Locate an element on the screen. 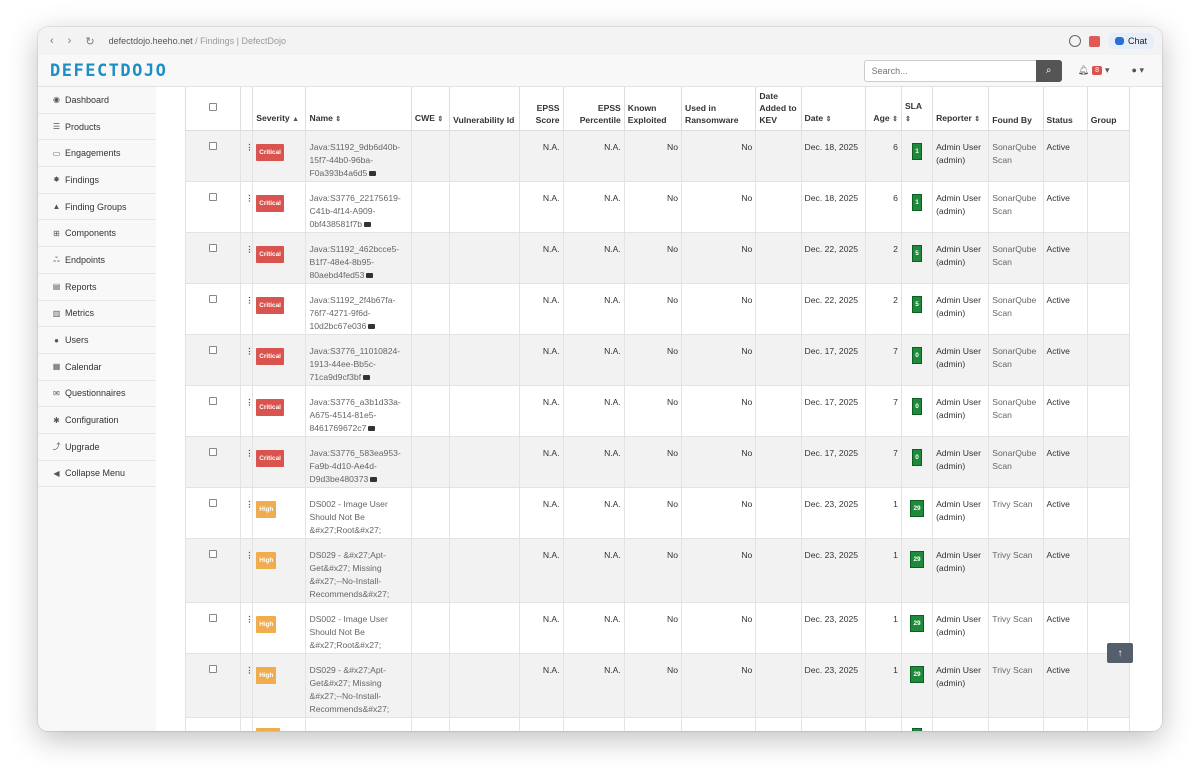  scroll-to-top-button: ↑ is located at coordinates (1120, 653).